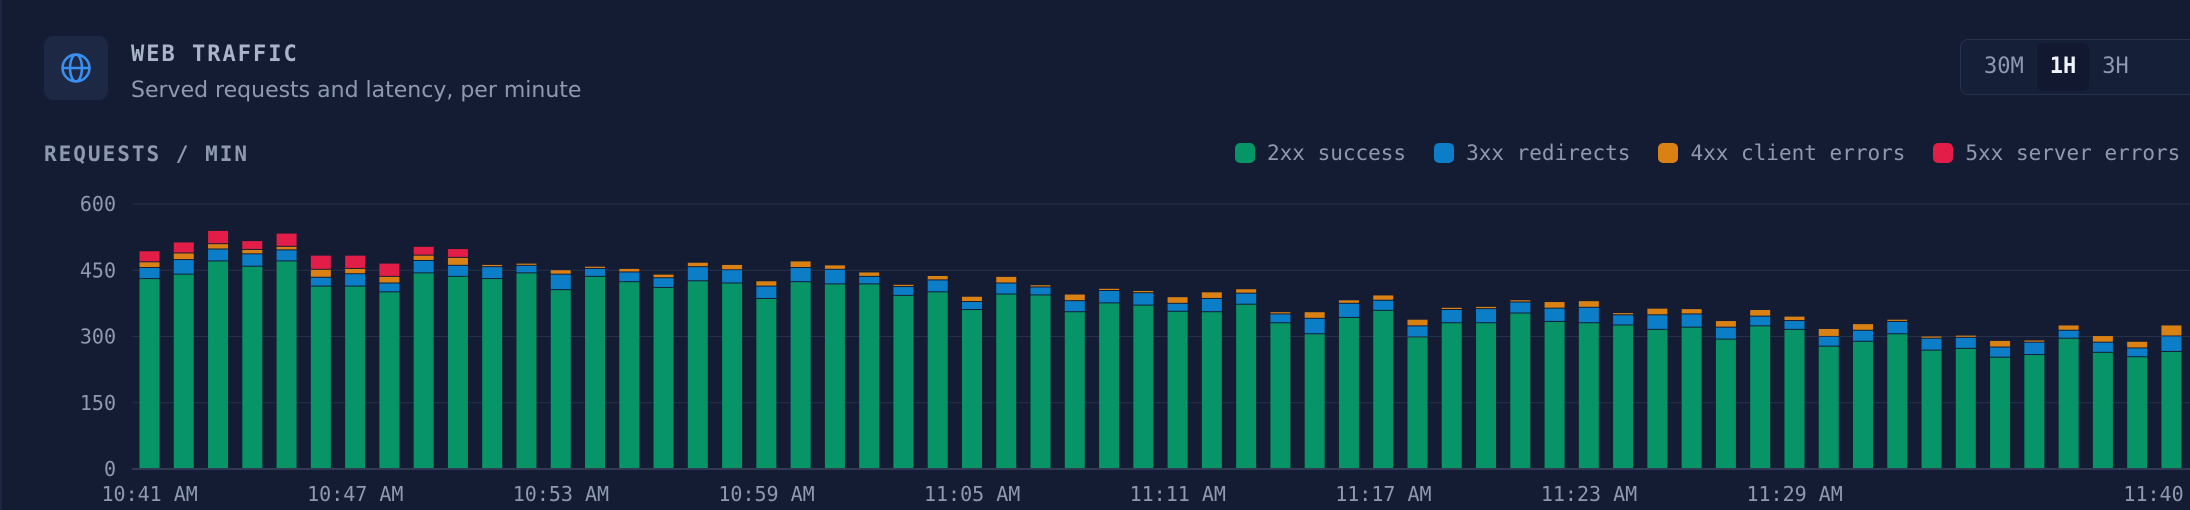 Image resolution: width=2190 pixels, height=510 pixels. What do you see at coordinates (2115, 66) in the screenshot?
I see `range-3h-button: 3H` at bounding box center [2115, 66].